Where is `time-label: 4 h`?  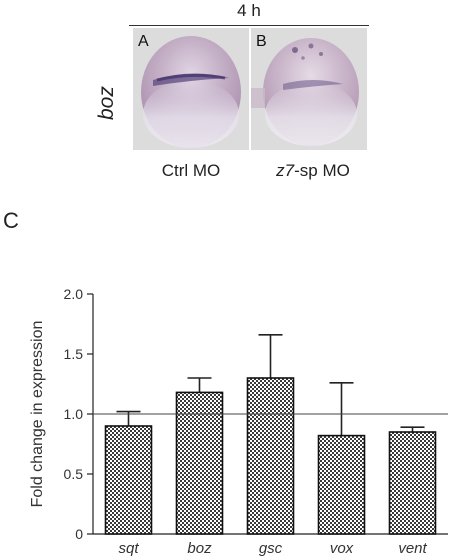
time-label: 4 h is located at coordinates (249, 10).